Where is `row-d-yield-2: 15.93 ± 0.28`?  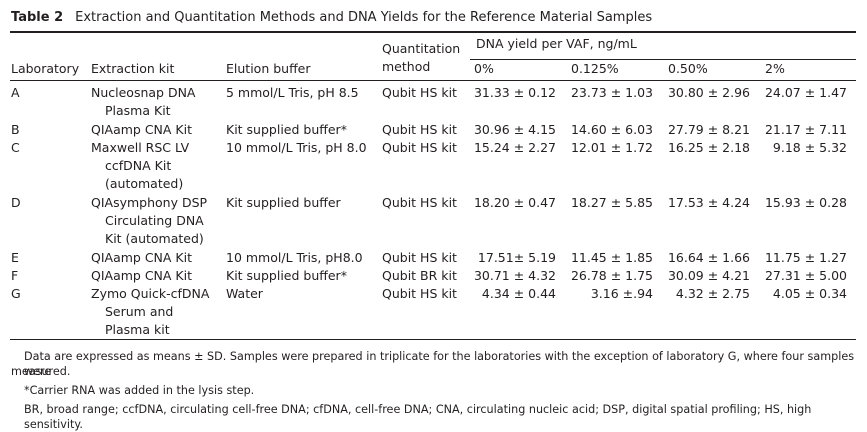 row-d-yield-2: 15.93 ± 0.28 is located at coordinates (805, 202).